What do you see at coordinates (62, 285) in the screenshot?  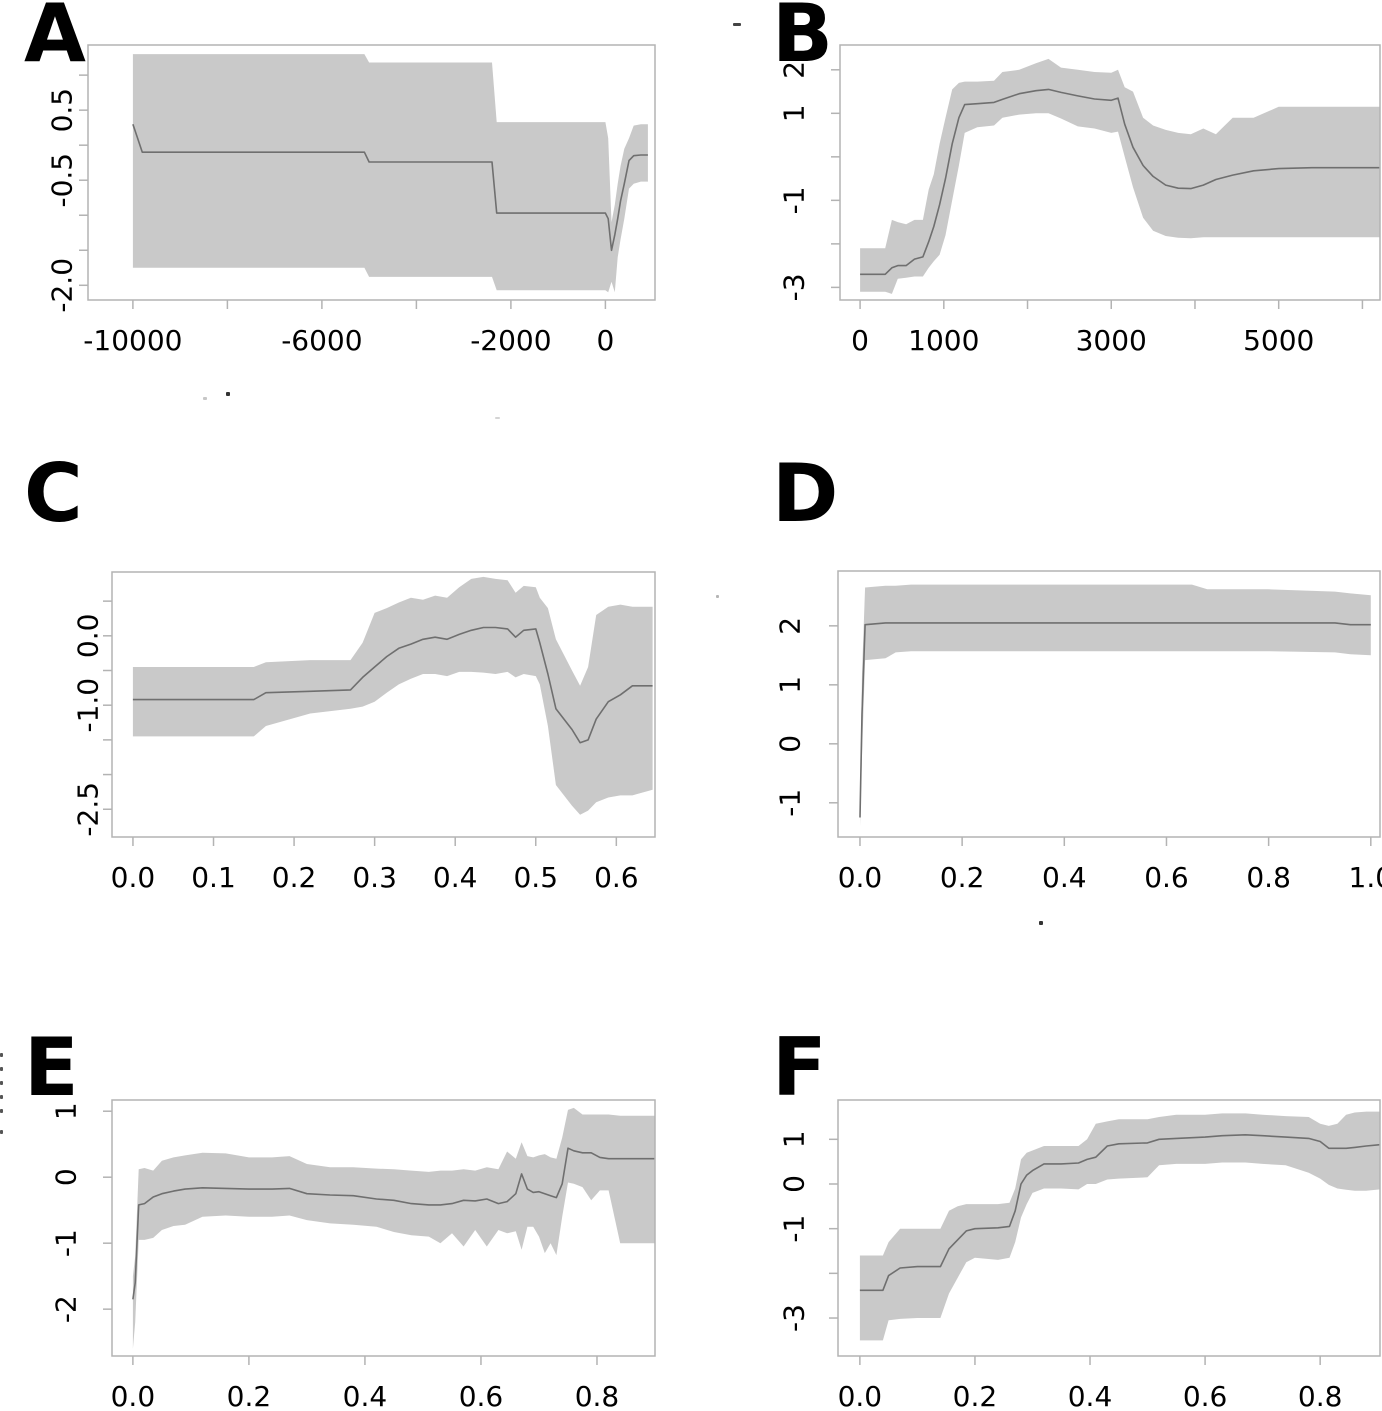 I see `y-tick-label: -2.0` at bounding box center [62, 285].